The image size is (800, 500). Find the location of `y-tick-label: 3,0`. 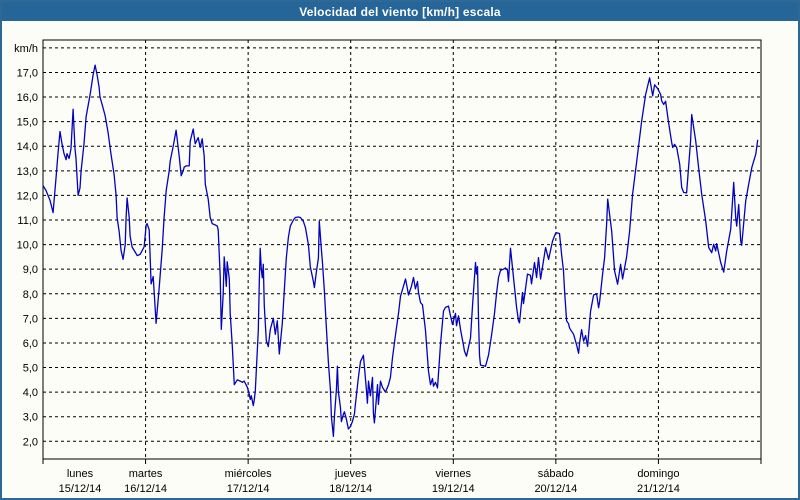

y-tick-label: 3,0 is located at coordinates (30, 418).